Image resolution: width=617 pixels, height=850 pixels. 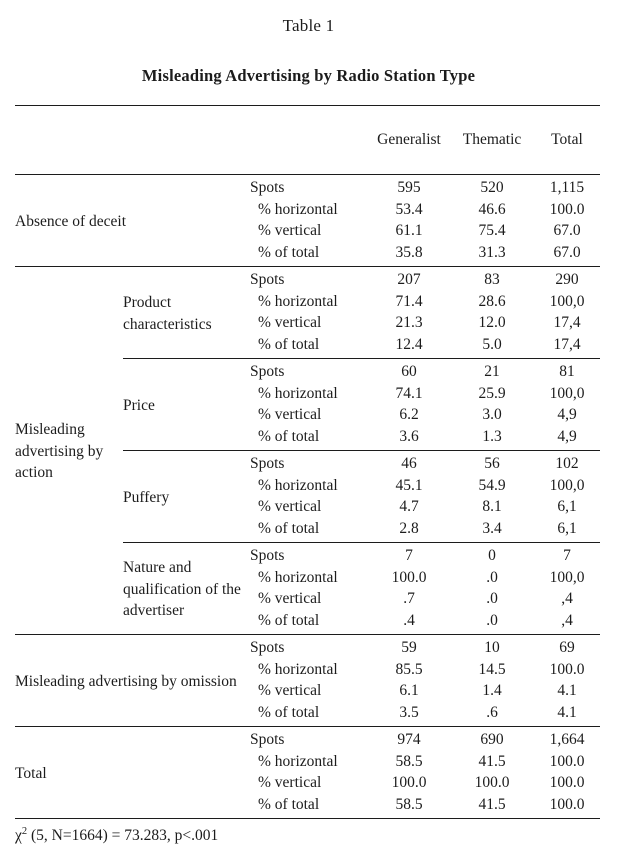 I want to click on value-cell: 4,9, so click(x=567, y=436).